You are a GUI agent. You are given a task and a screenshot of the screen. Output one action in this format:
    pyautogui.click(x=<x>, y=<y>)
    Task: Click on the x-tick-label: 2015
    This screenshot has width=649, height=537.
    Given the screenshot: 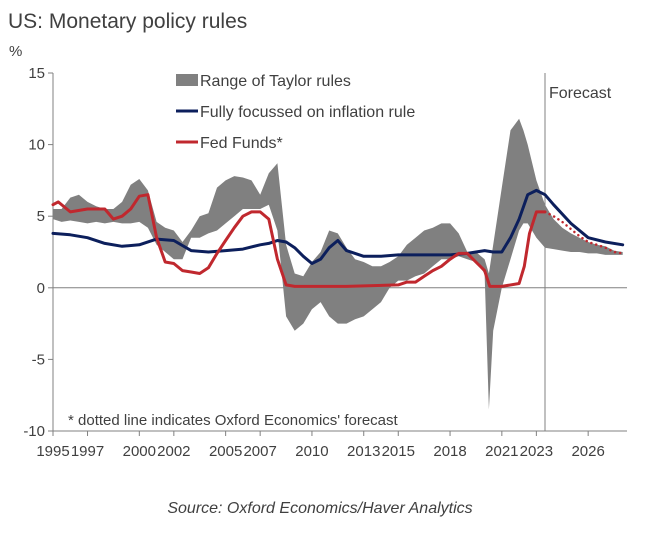 What is the action you would take?
    pyautogui.click(x=398, y=451)
    